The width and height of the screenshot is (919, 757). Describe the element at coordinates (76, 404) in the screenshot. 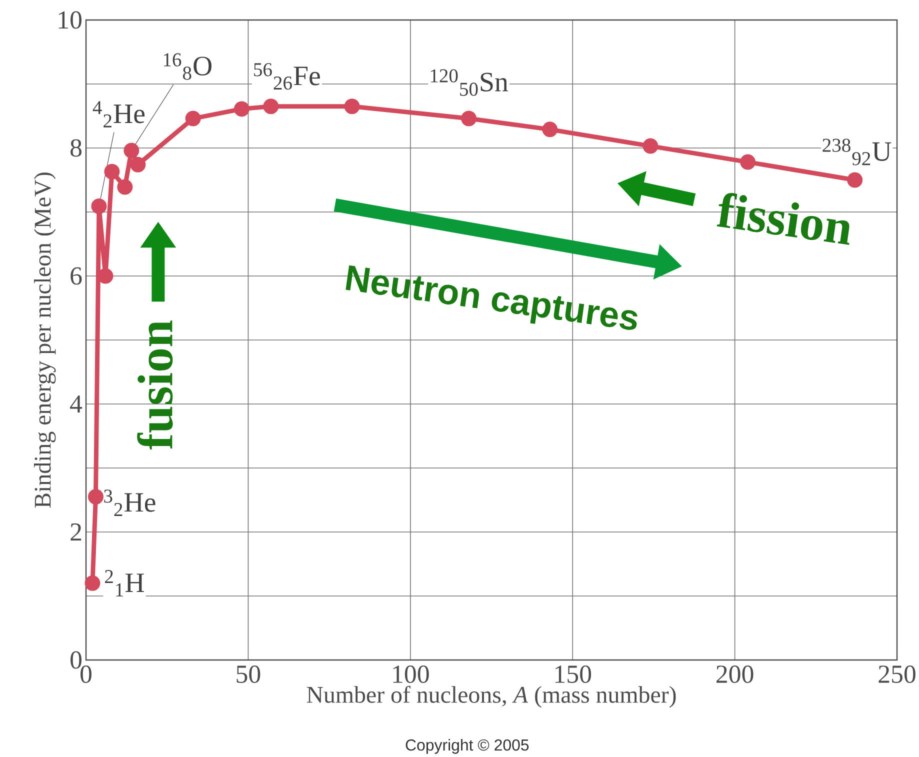

I see `y-tick-label: 4` at that location.